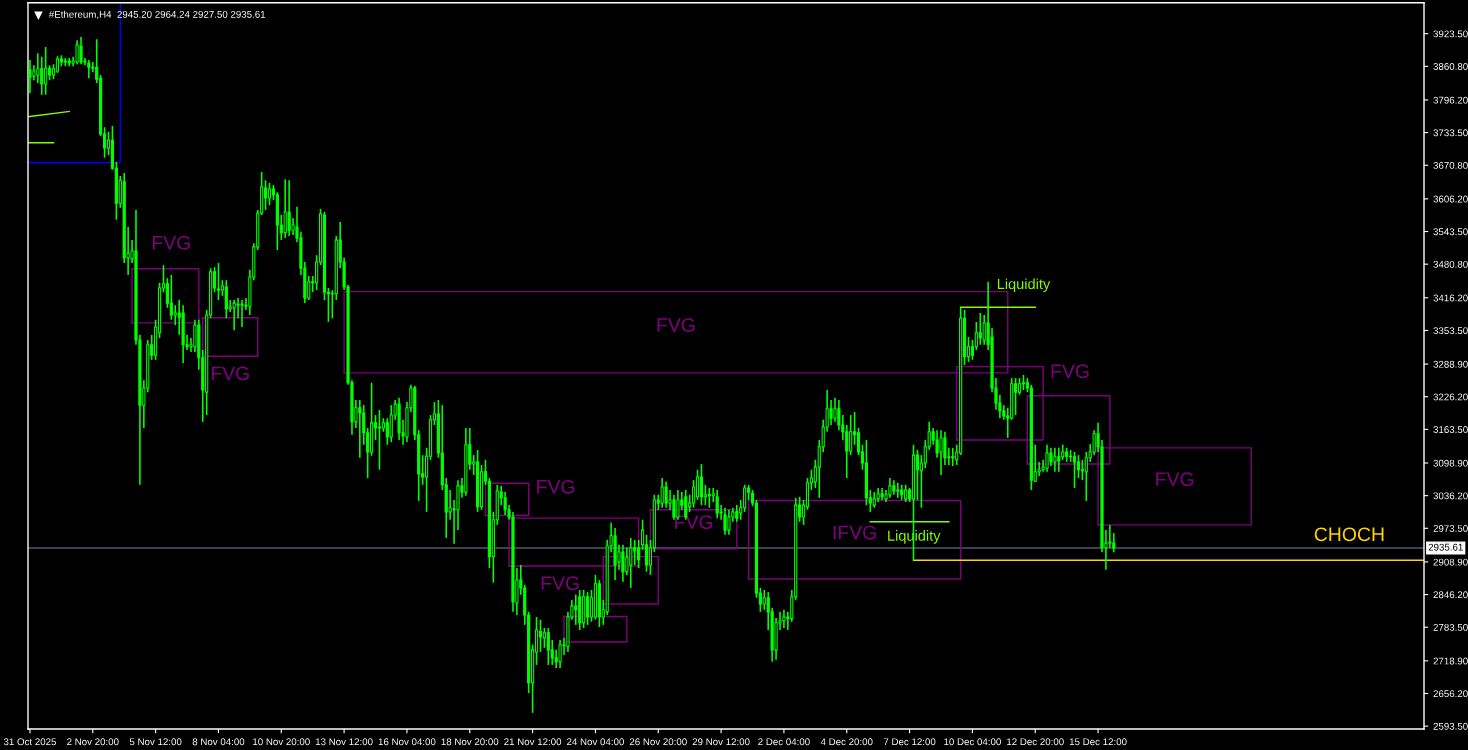  What do you see at coordinates (533, 742) in the screenshot?
I see `x-tick-label: 21 Nov 12:00` at bounding box center [533, 742].